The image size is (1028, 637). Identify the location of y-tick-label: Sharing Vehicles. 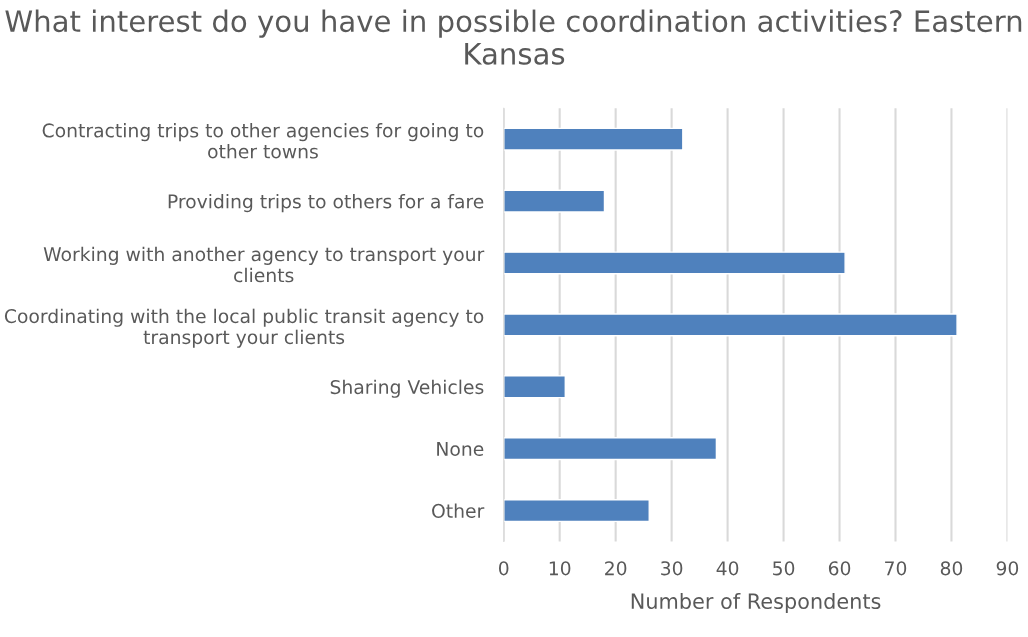
(407, 388).